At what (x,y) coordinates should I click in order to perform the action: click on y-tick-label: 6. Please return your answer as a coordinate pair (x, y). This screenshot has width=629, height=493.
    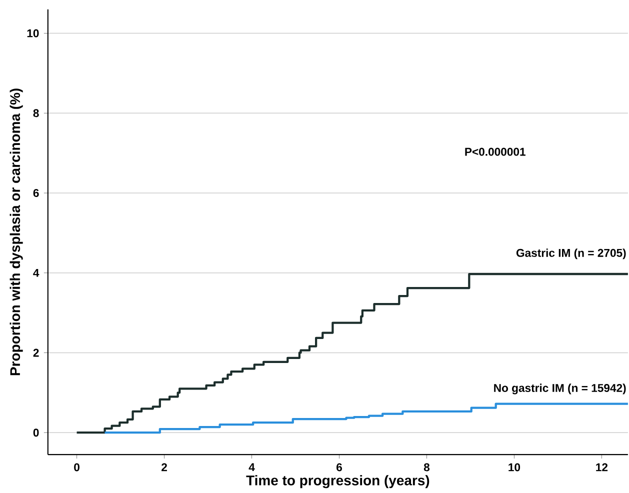
    Looking at the image, I should click on (36, 192).